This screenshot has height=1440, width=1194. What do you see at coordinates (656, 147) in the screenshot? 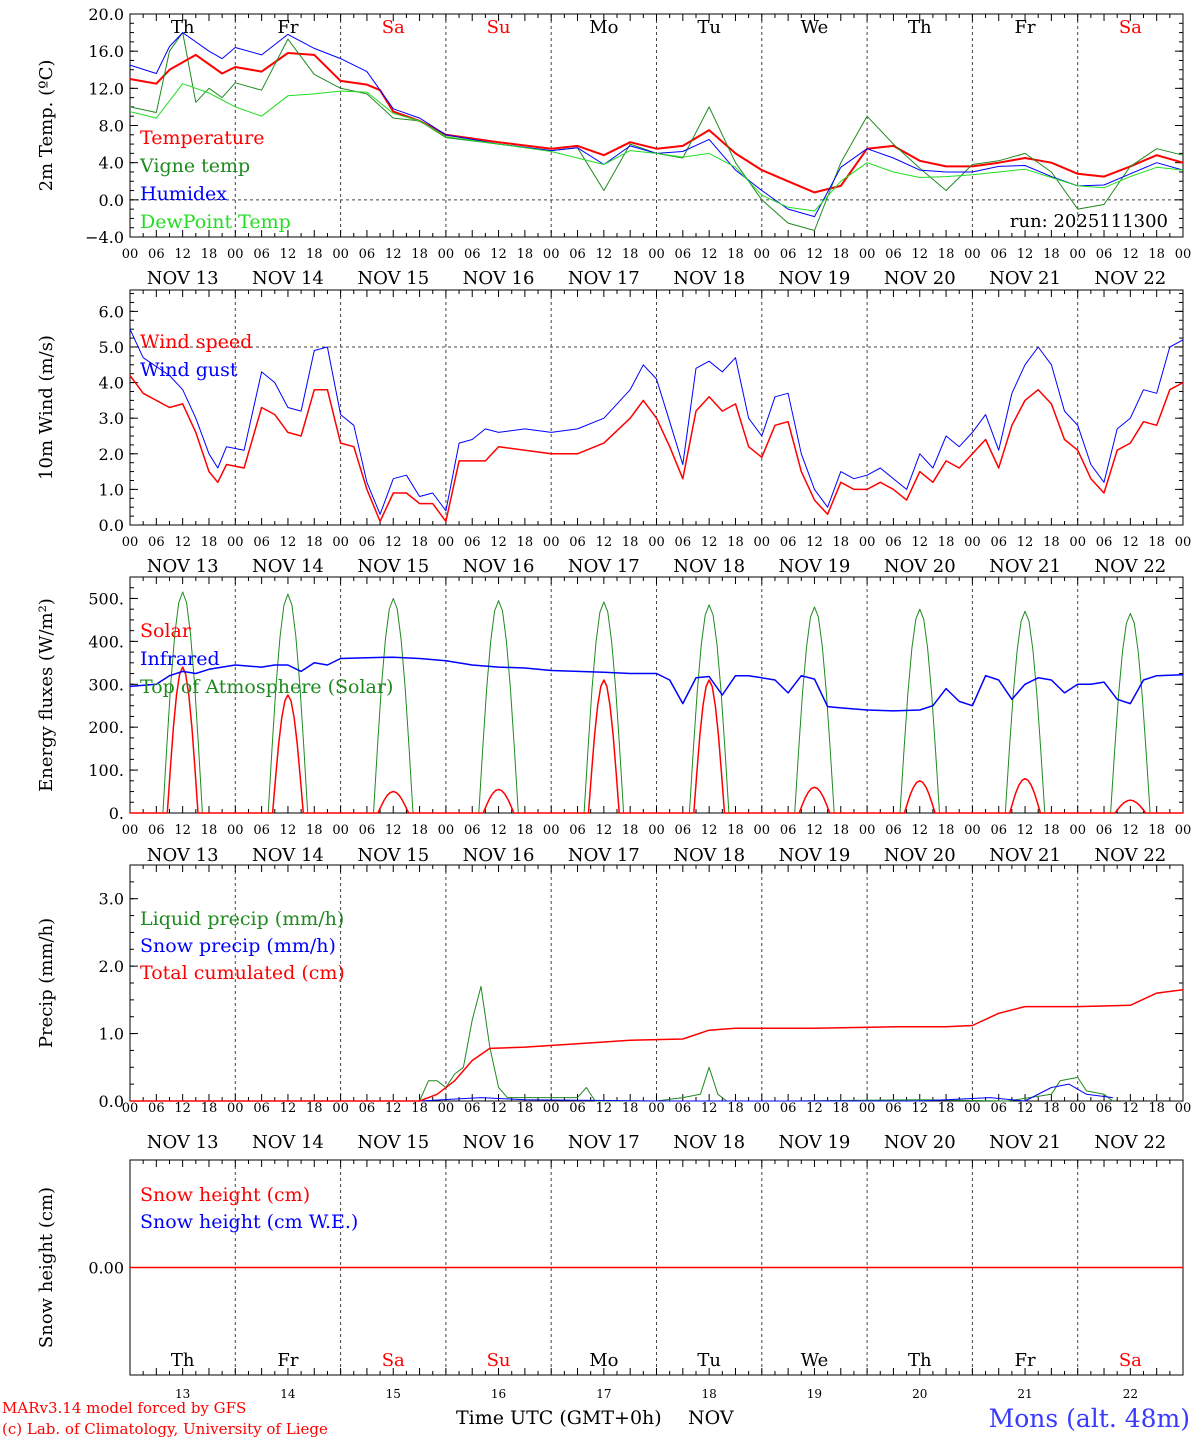
I see `series-line-dewpoint-temp` at bounding box center [656, 147].